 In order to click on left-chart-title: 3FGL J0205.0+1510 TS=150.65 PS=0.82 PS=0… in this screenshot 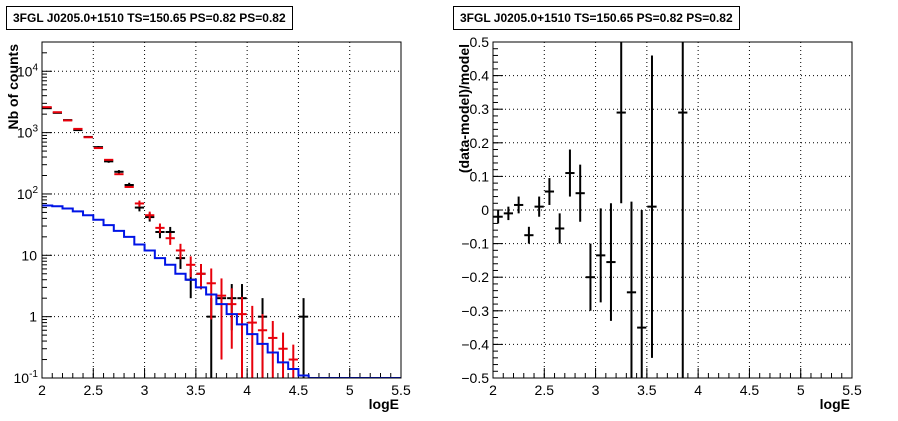, I will do `click(149, 18)`.